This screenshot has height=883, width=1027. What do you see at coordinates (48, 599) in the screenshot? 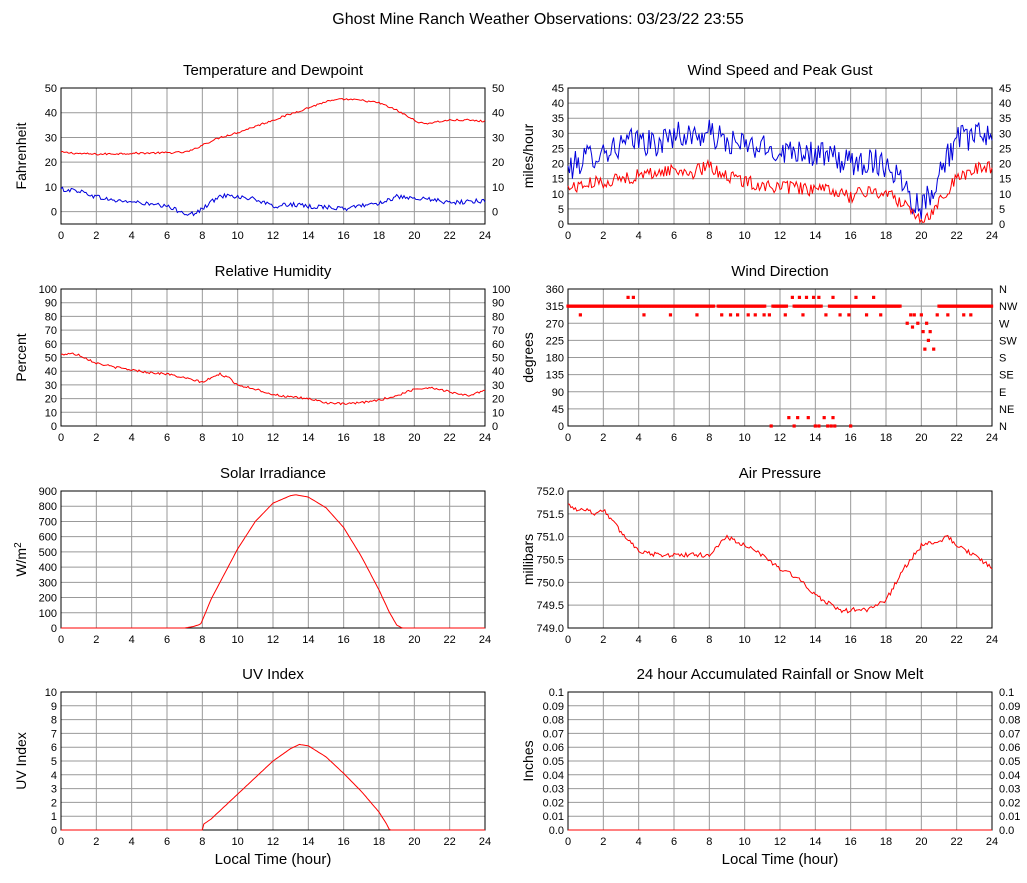
I see `y-tick-label: 200` at bounding box center [48, 599].